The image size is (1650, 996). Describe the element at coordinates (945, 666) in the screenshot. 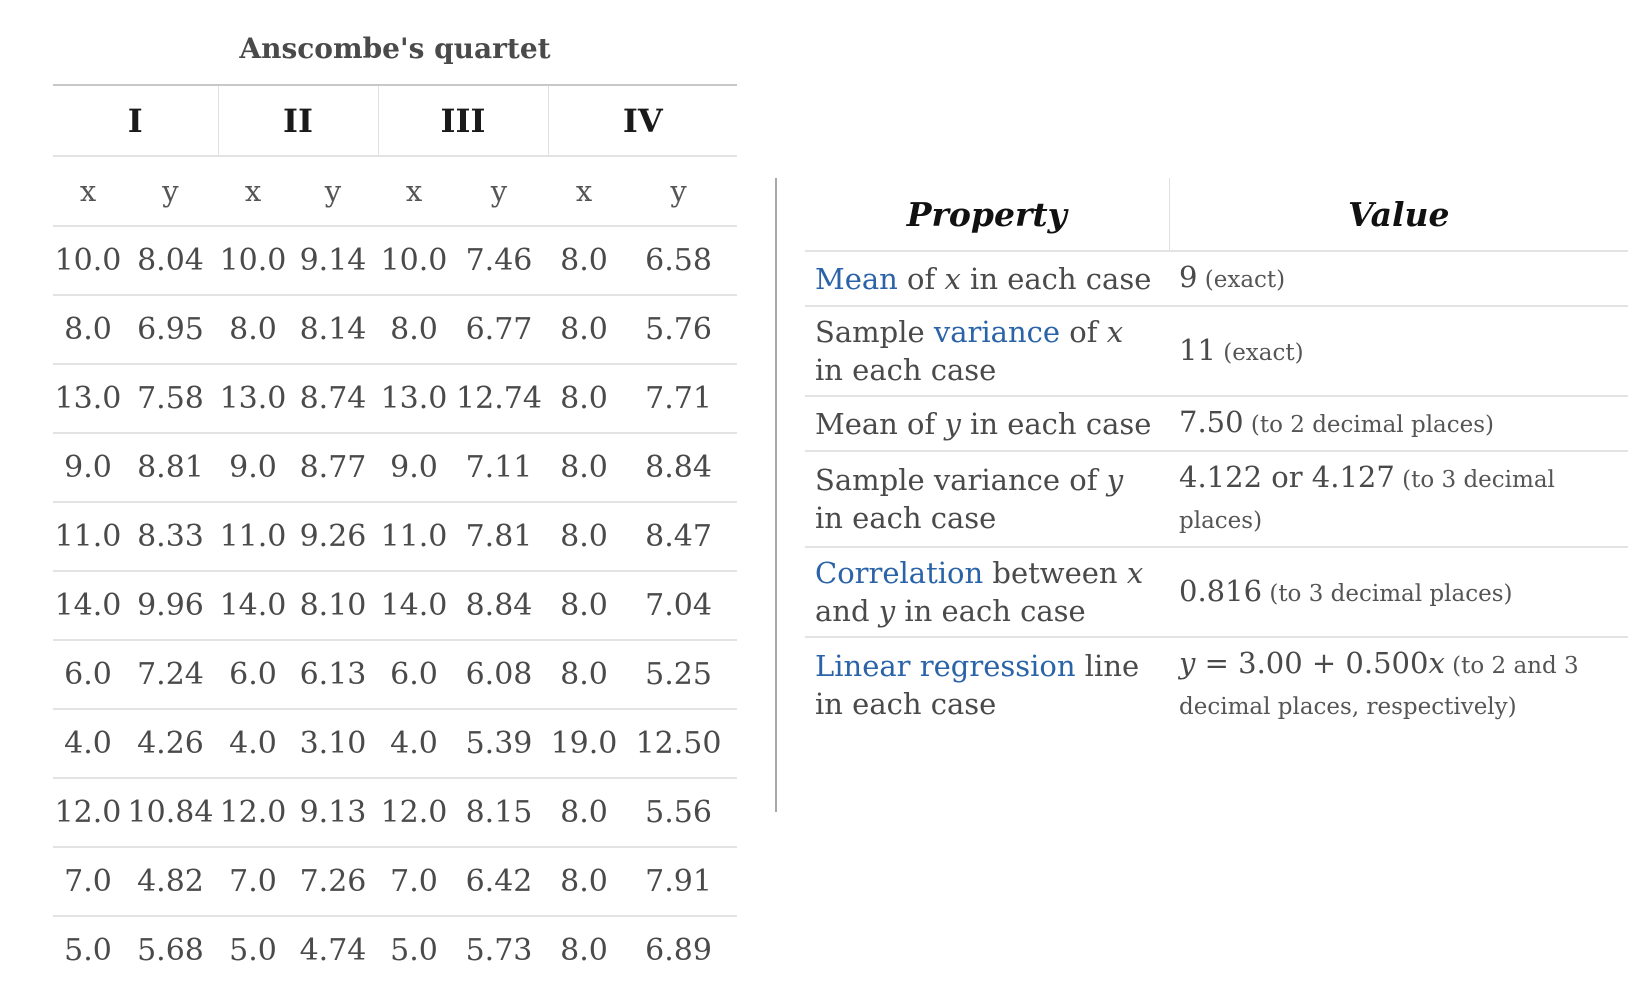

I see `article-link: Linear regression` at that location.